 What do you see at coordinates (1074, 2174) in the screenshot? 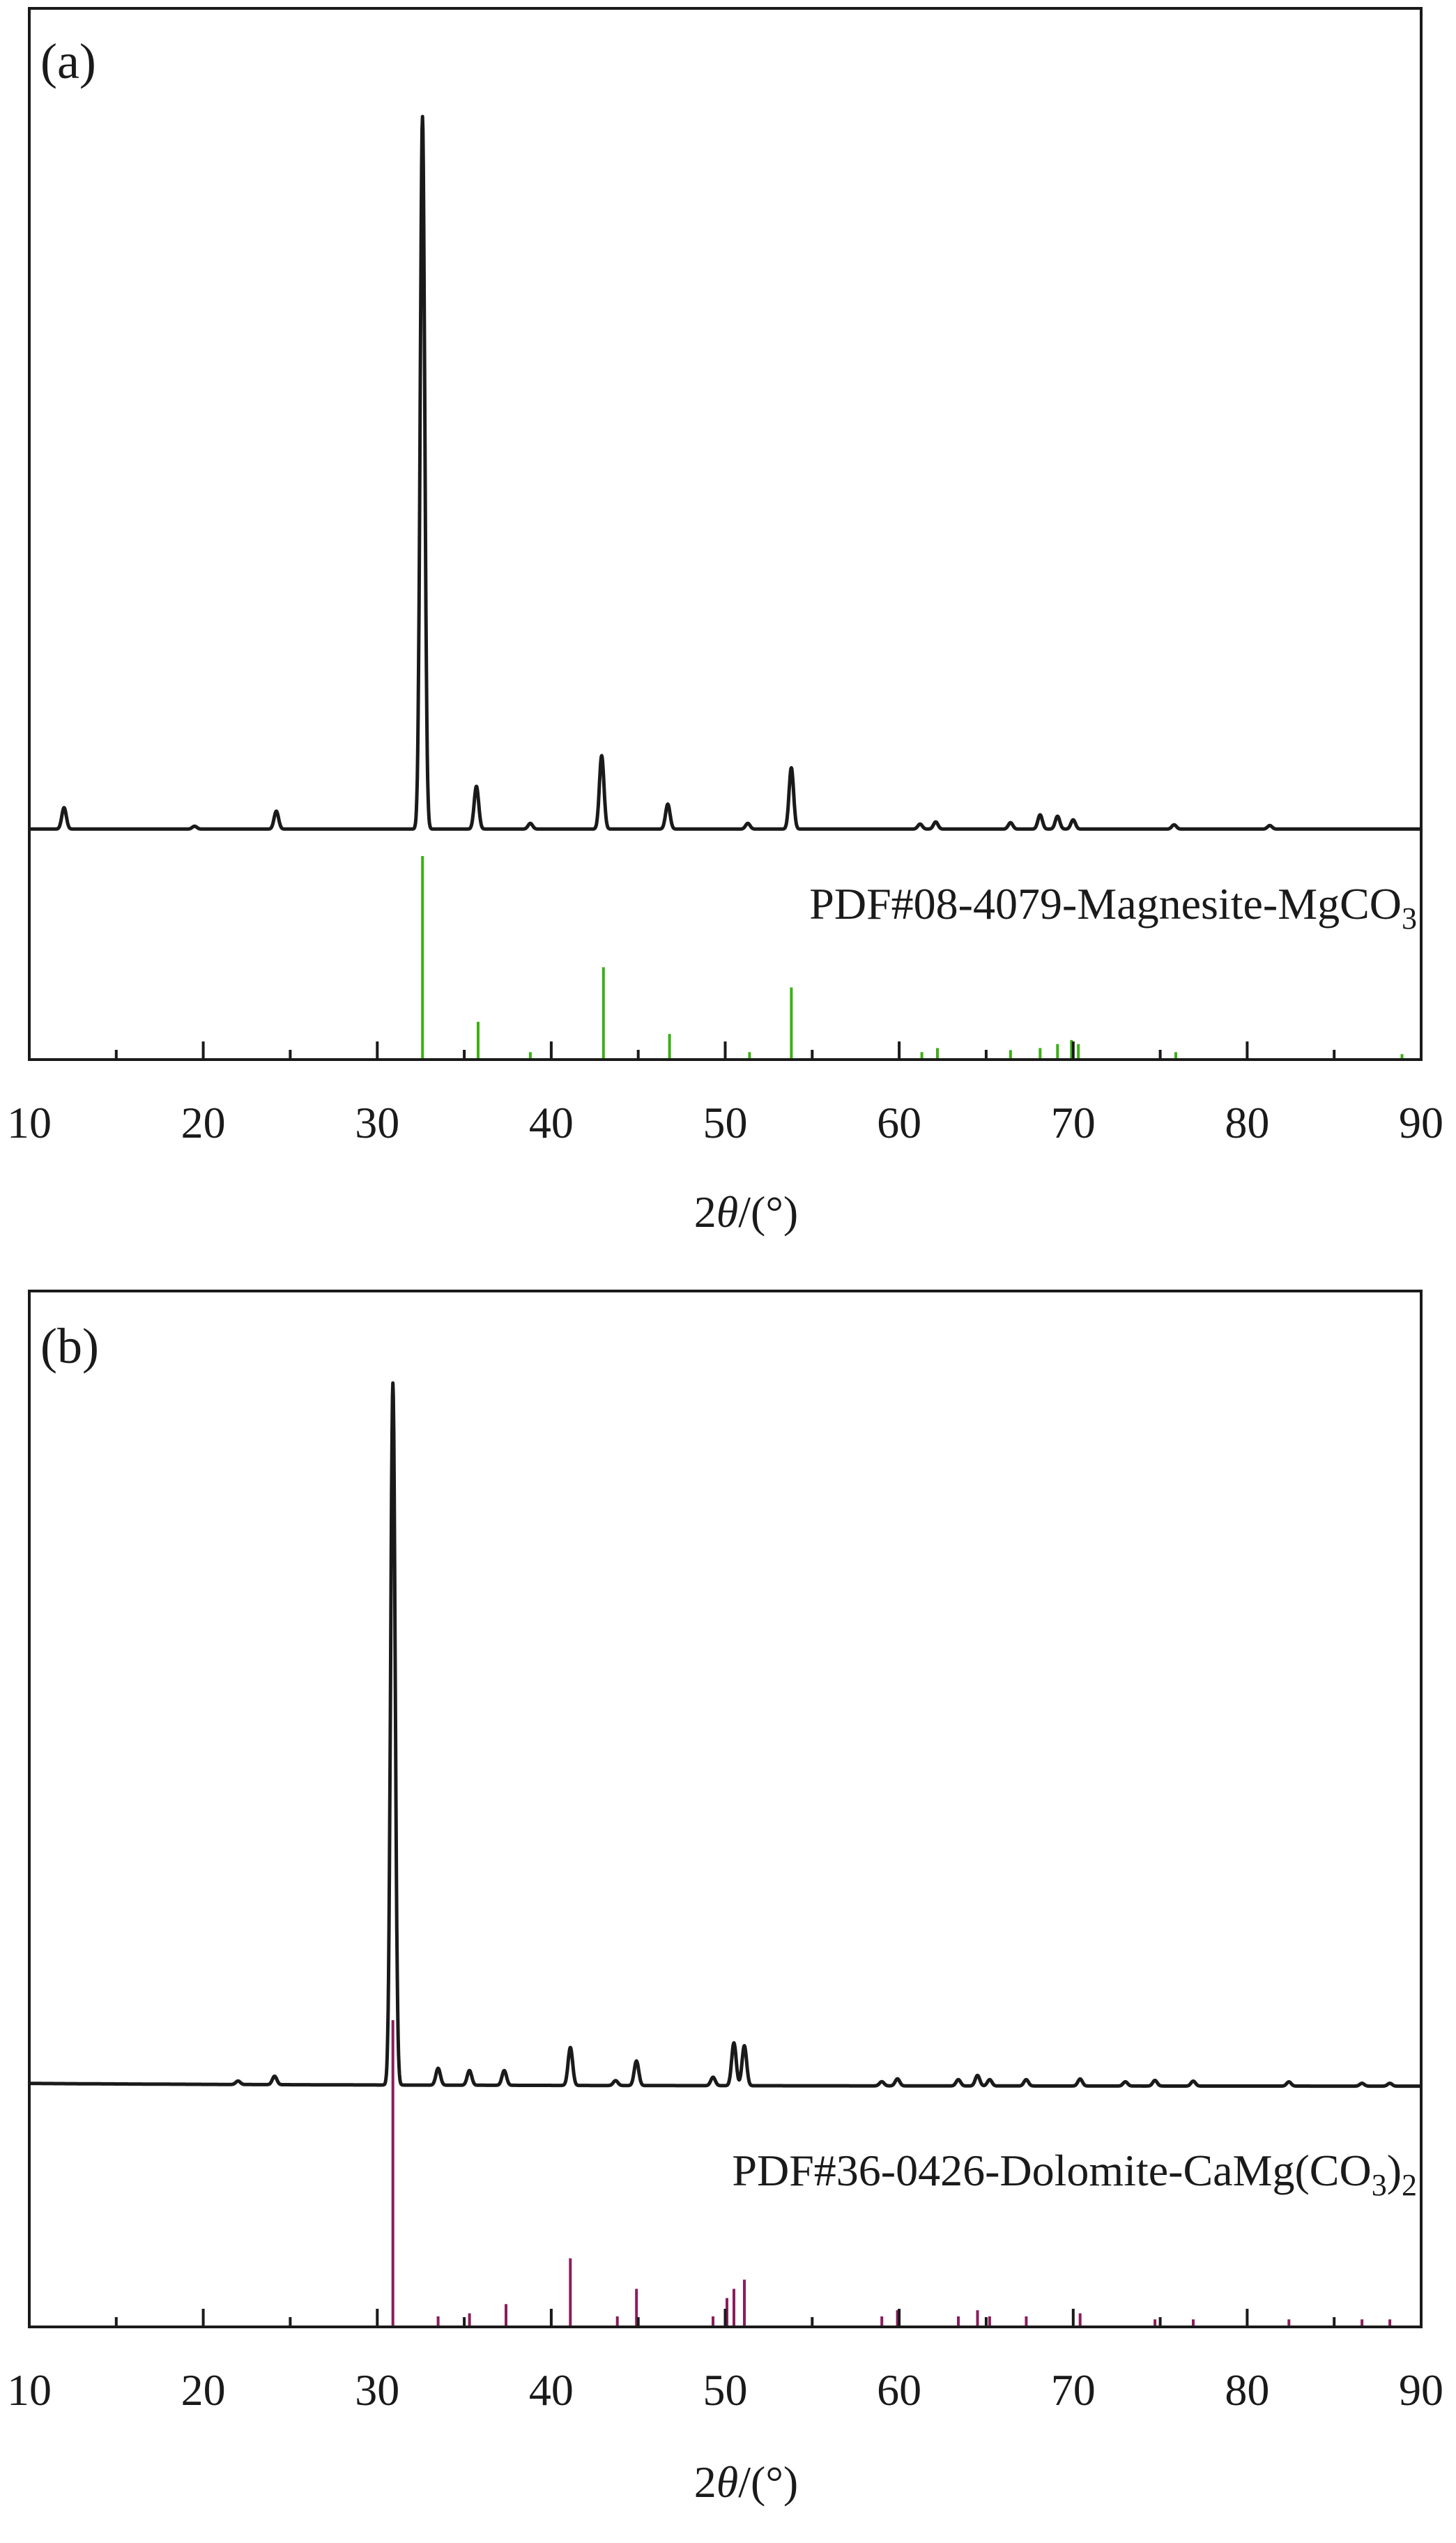
I see `panel-b-reference-label: PDF#36-0426-Dolomite-CaMg(CO3)2` at bounding box center [1074, 2174].